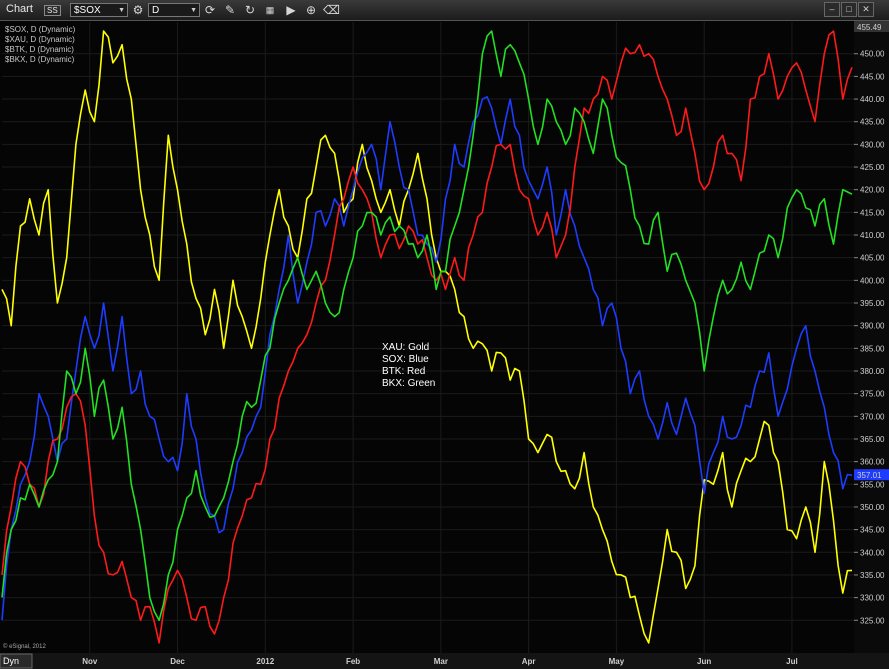 The image size is (889, 669). What do you see at coordinates (872, 258) in the screenshot?
I see `price-tick-label: 405.00` at bounding box center [872, 258].